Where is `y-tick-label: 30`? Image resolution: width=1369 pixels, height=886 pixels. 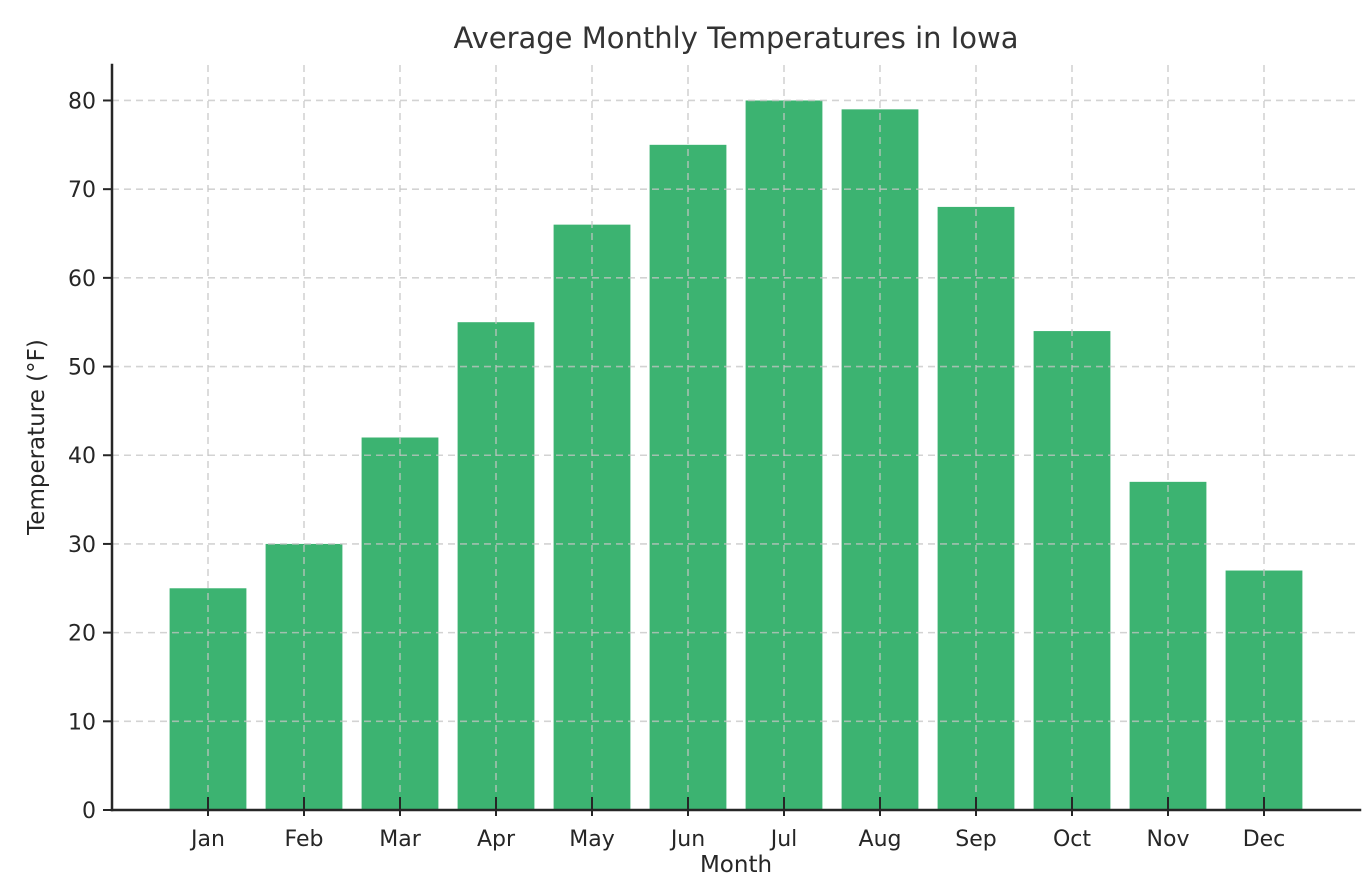 y-tick-label: 30 is located at coordinates (82, 545).